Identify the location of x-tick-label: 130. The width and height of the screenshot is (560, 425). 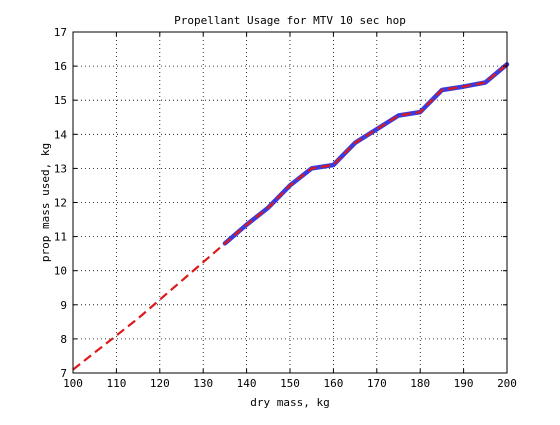
(203, 383).